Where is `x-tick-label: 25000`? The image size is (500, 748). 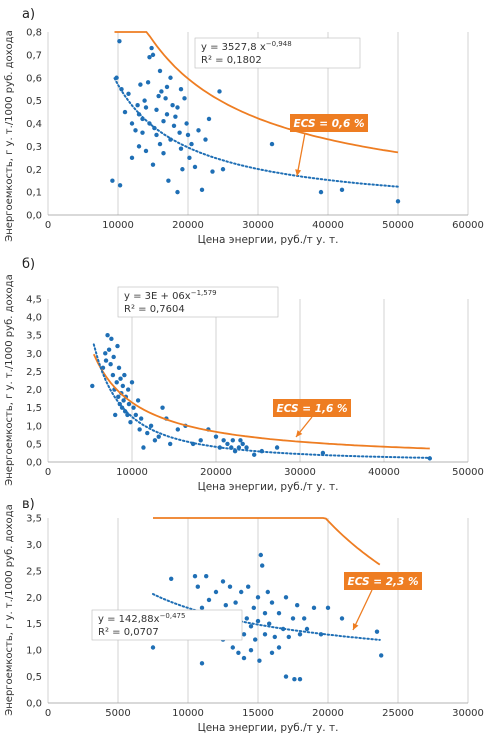 x-tick-label: 25000 is located at coordinates (398, 713).